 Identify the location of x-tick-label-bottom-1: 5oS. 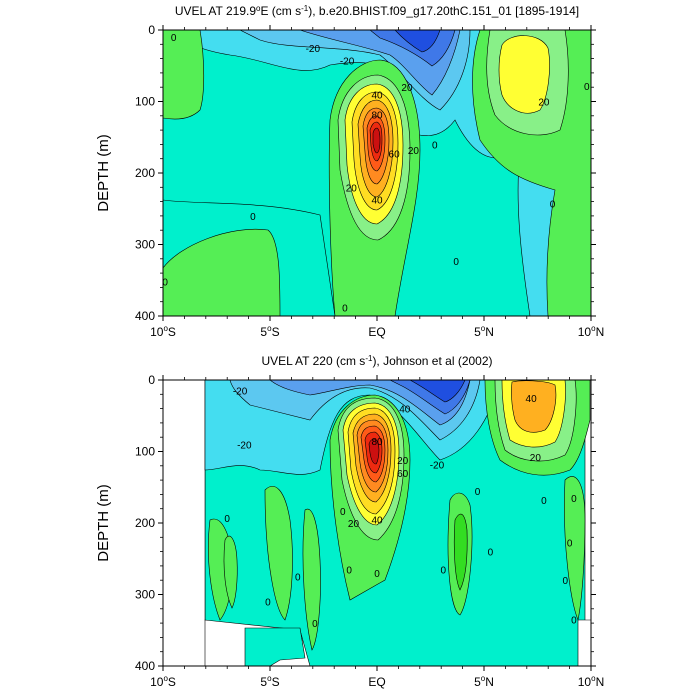
(269, 681).